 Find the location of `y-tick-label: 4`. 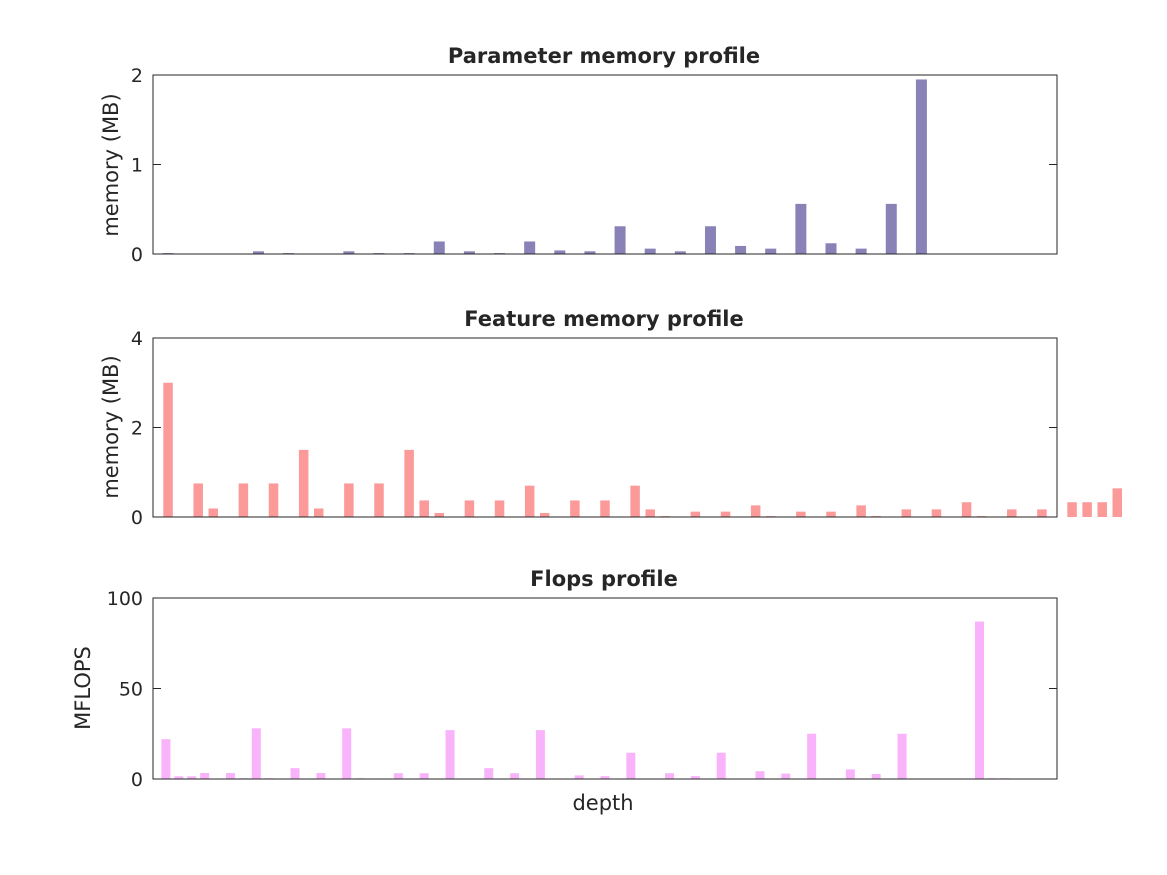

y-tick-label: 4 is located at coordinates (137, 339).